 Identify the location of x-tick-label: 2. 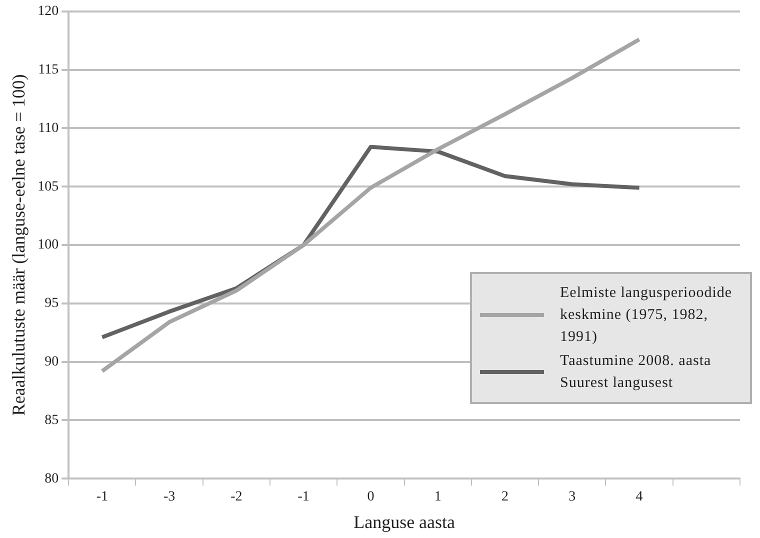
(505, 497).